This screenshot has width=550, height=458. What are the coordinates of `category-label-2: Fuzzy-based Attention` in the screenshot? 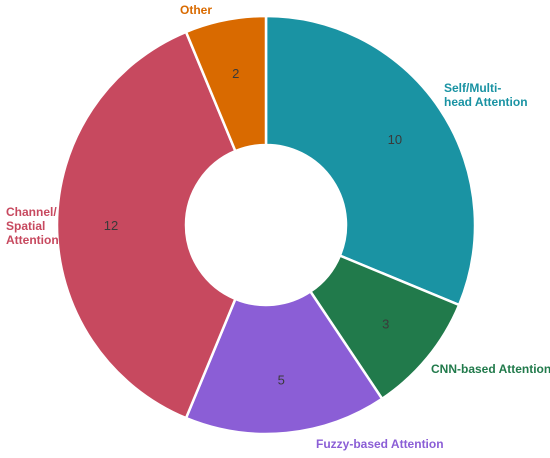 It's located at (380, 444).